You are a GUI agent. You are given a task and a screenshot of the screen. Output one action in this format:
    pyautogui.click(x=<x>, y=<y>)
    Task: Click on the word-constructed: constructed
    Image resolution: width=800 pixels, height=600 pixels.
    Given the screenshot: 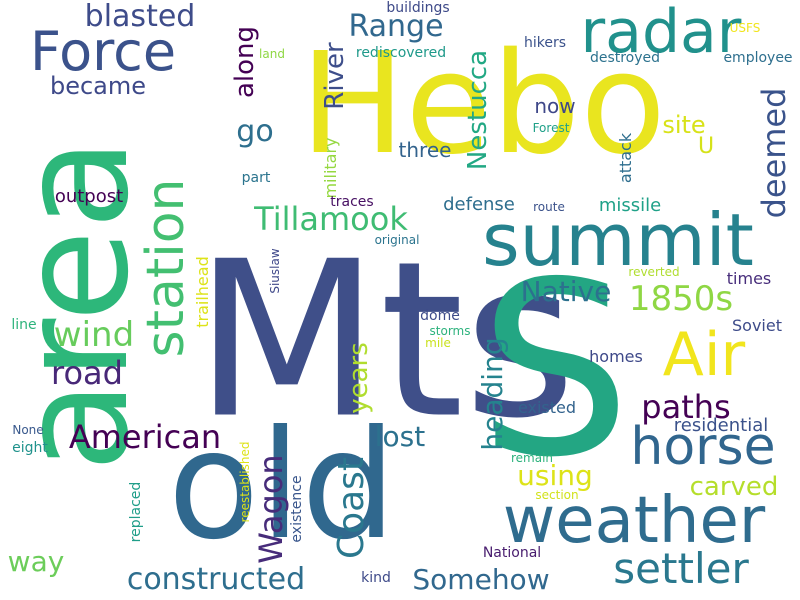 What is the action you would take?
    pyautogui.click(x=216, y=579)
    